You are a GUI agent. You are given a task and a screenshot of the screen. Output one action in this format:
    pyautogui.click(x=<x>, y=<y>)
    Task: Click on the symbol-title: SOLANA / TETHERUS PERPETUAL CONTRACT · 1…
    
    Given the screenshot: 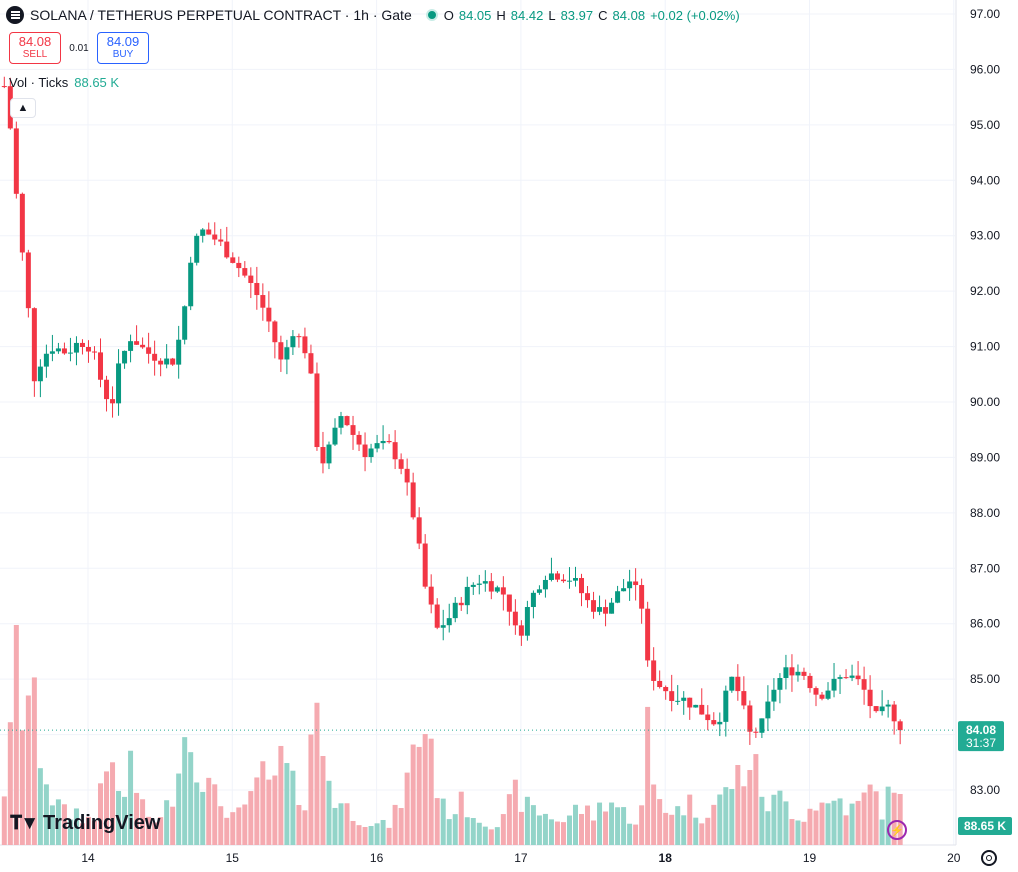 What is the action you would take?
    pyautogui.click(x=221, y=15)
    